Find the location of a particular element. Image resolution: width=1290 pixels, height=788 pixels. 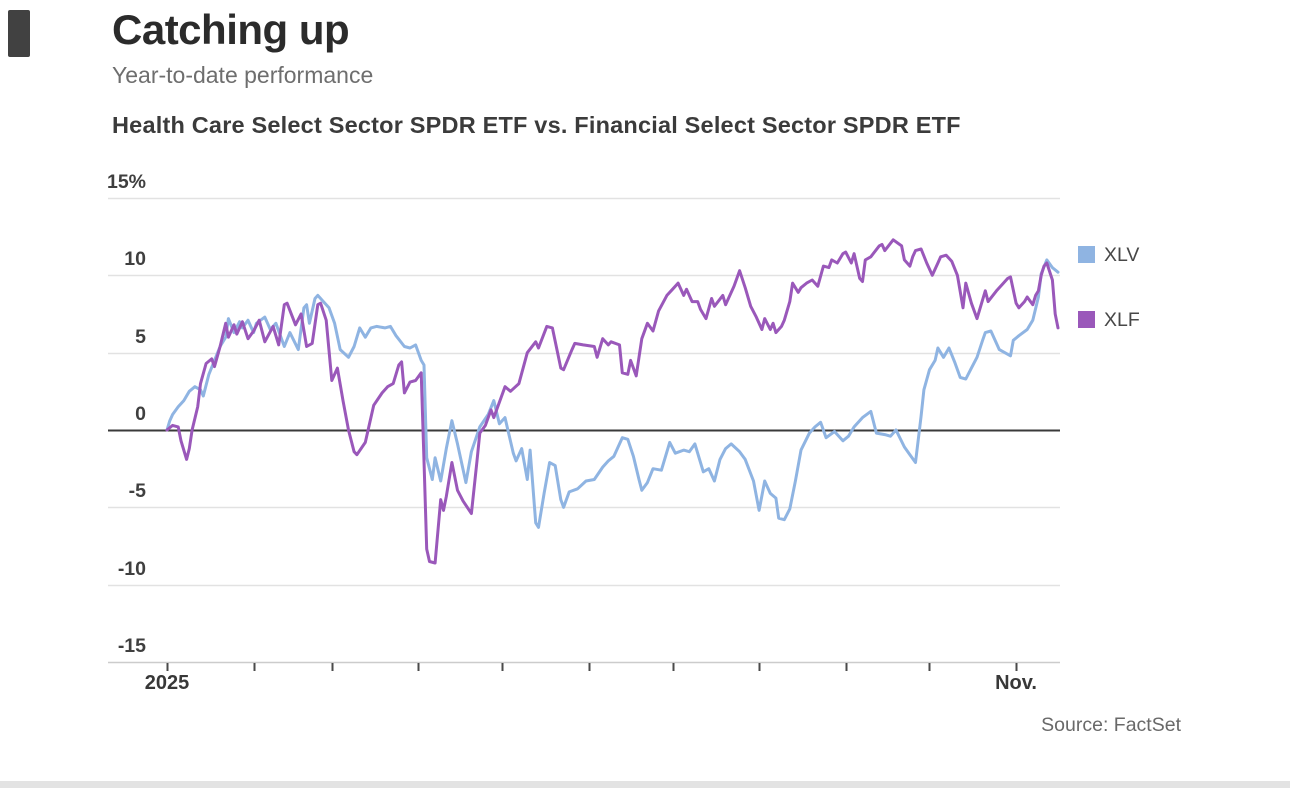

bottom-edge-strip is located at coordinates (645, 784).